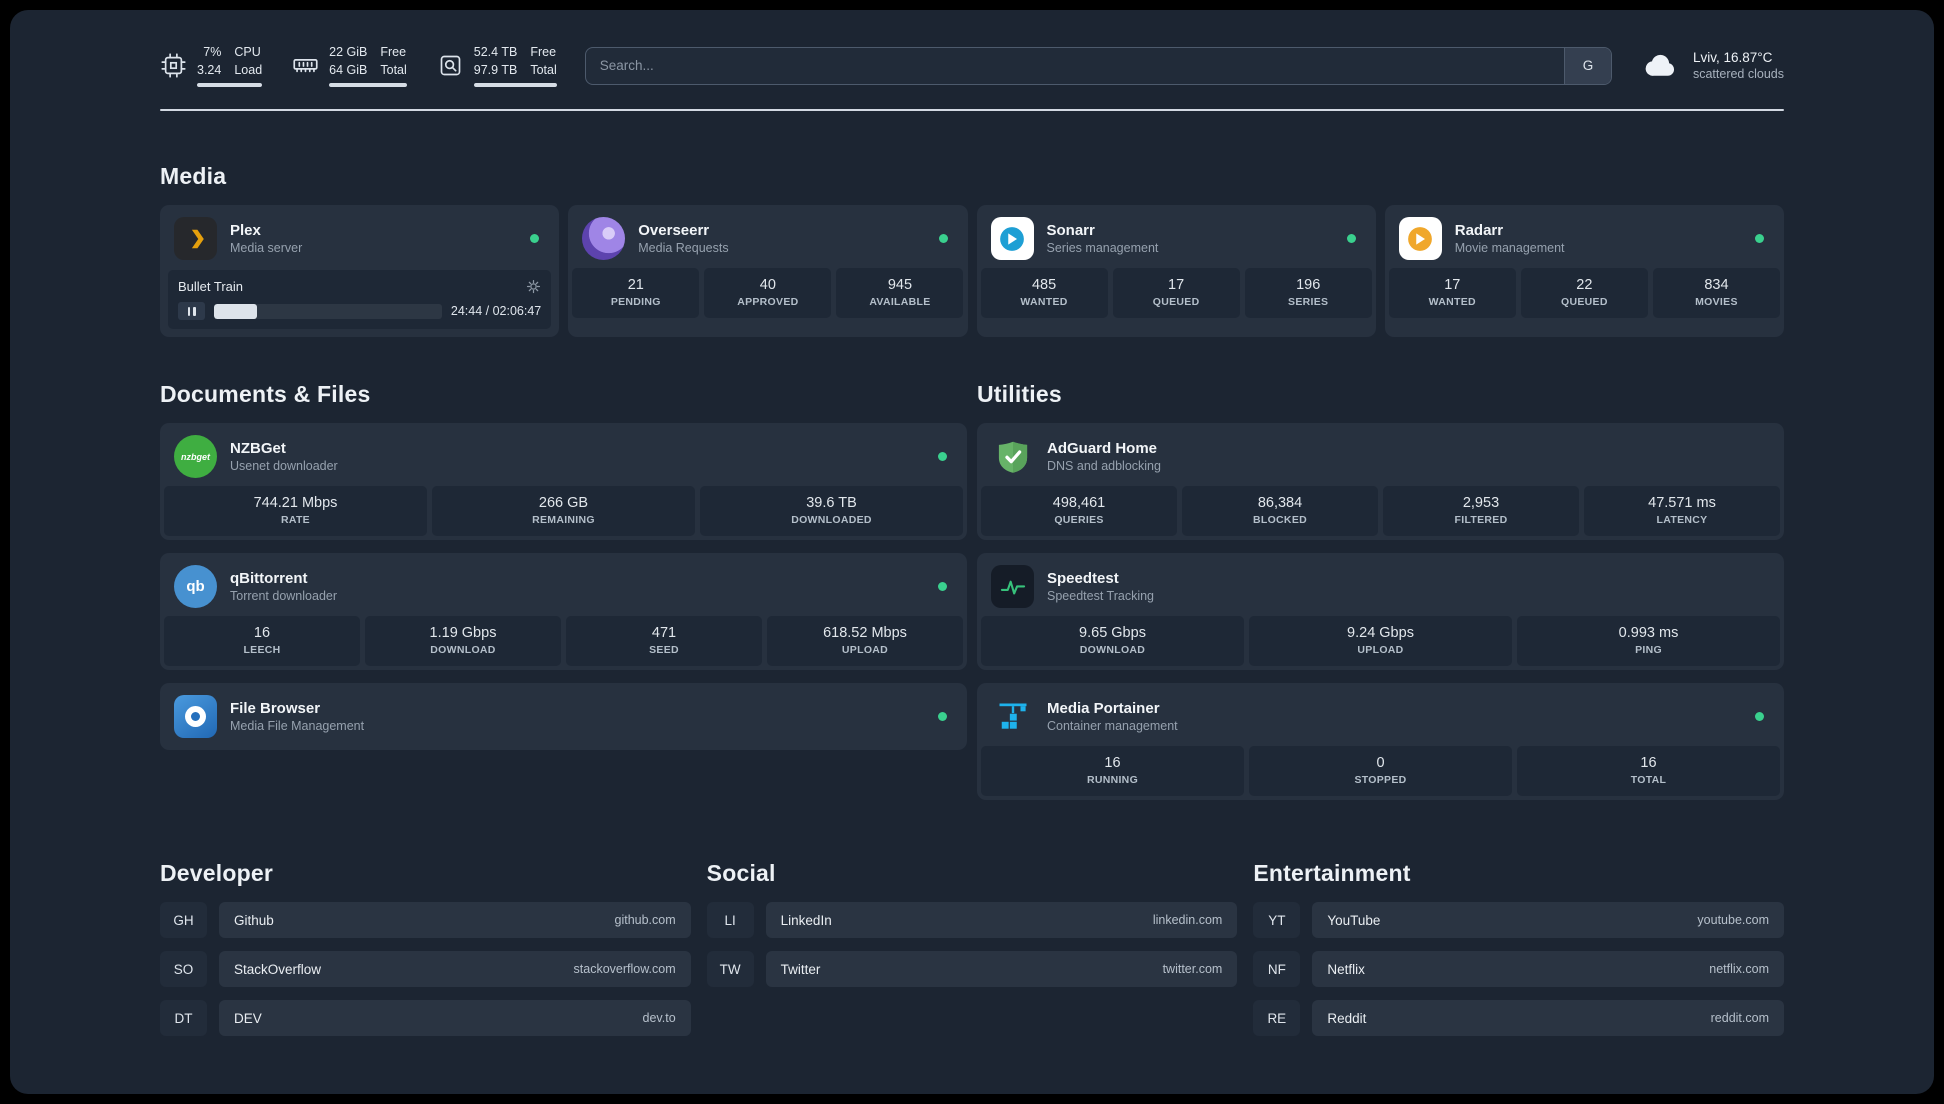 The height and width of the screenshot is (1104, 1944). What do you see at coordinates (455, 920) in the screenshot?
I see `bookmark-link-github: Github github.com` at bounding box center [455, 920].